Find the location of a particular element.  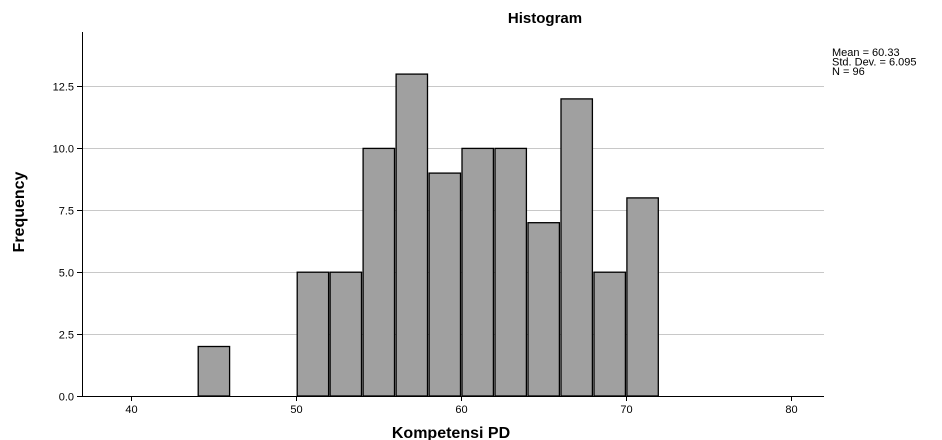

x-tick-label: 60 is located at coordinates (461, 410).